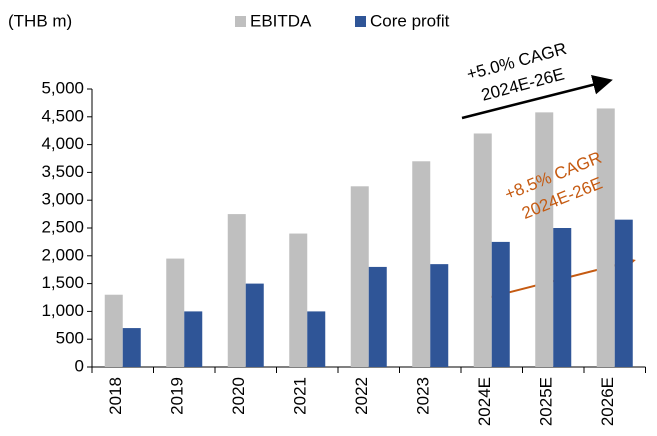 The height and width of the screenshot is (436, 657). I want to click on legend-label: Core profit, so click(410, 20).